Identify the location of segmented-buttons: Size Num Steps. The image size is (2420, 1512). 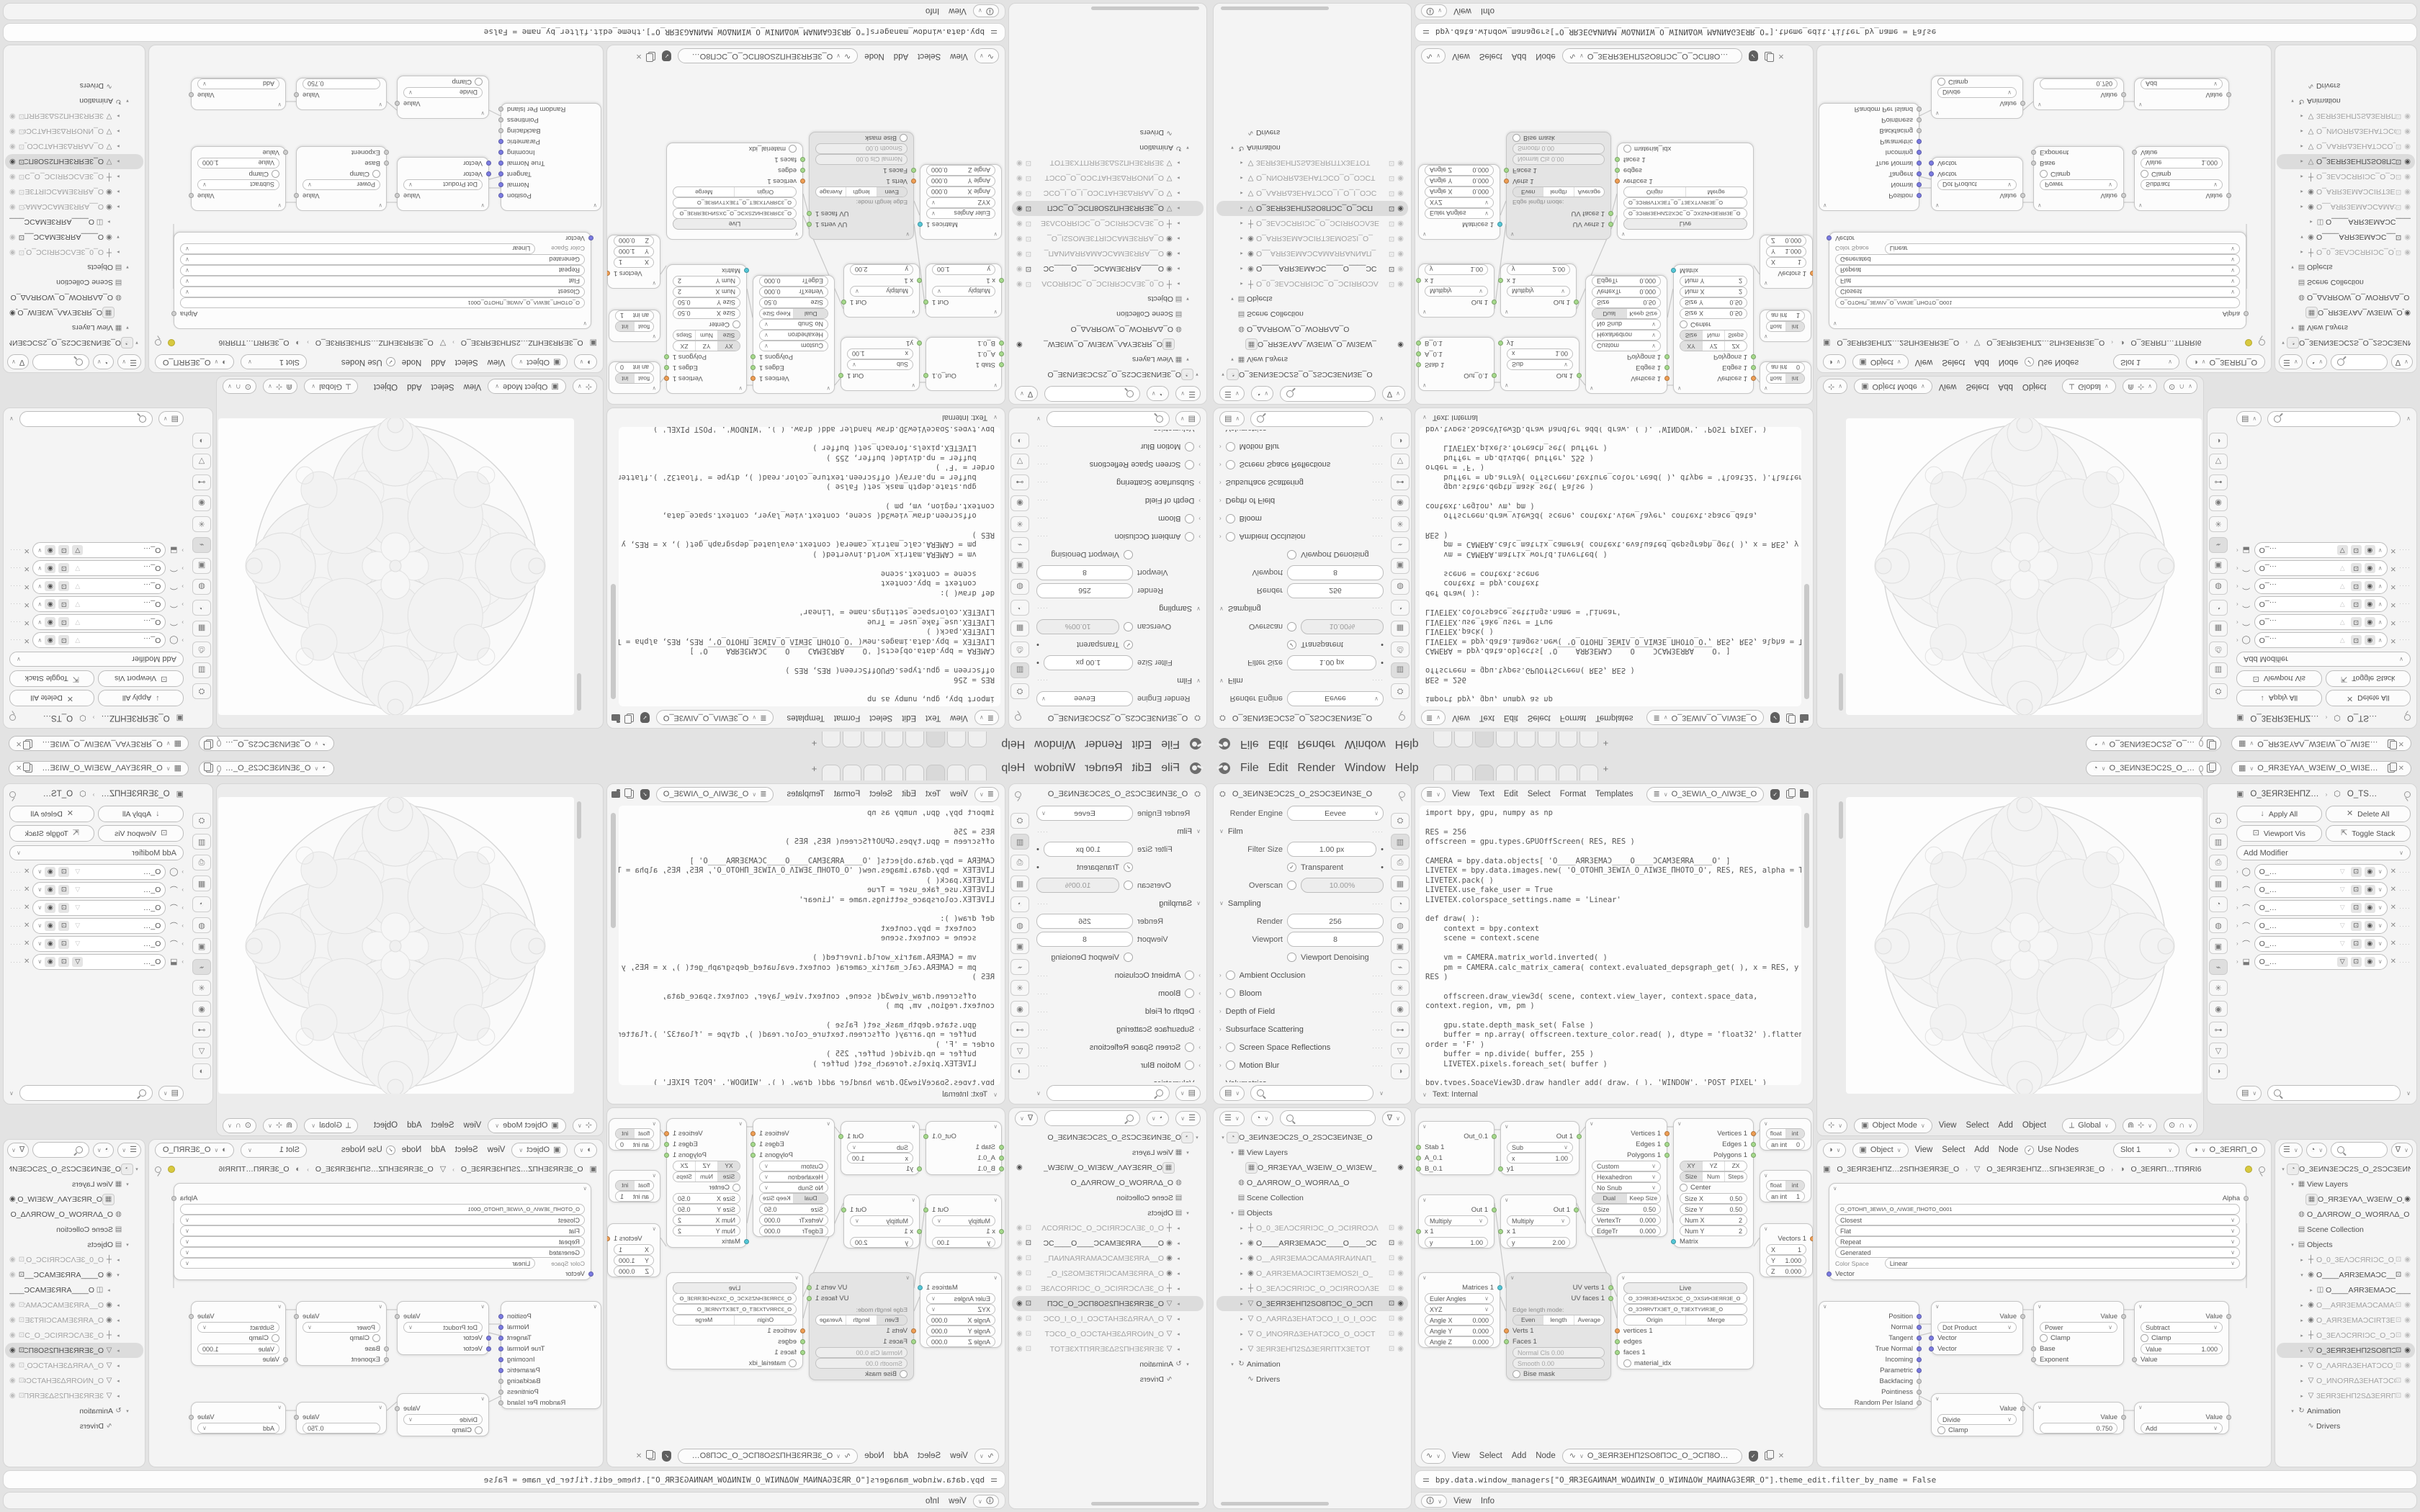
(1713, 335).